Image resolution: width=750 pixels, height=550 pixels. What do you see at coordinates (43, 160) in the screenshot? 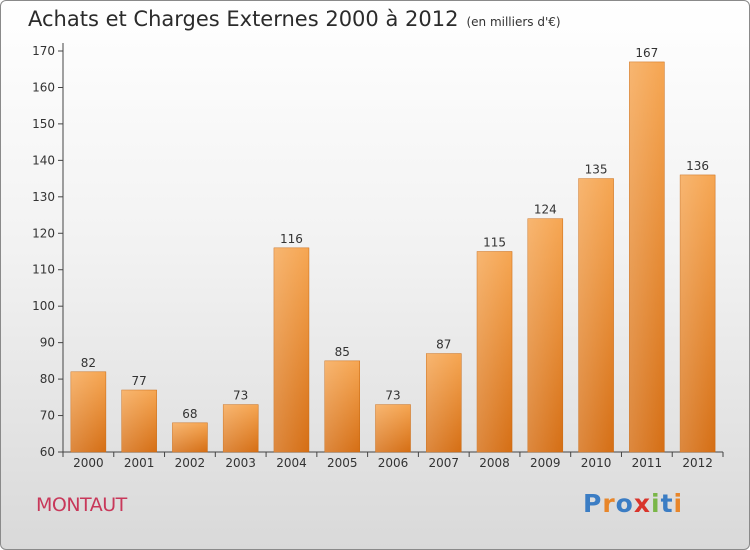
I see `y-tick-label: 140` at bounding box center [43, 160].